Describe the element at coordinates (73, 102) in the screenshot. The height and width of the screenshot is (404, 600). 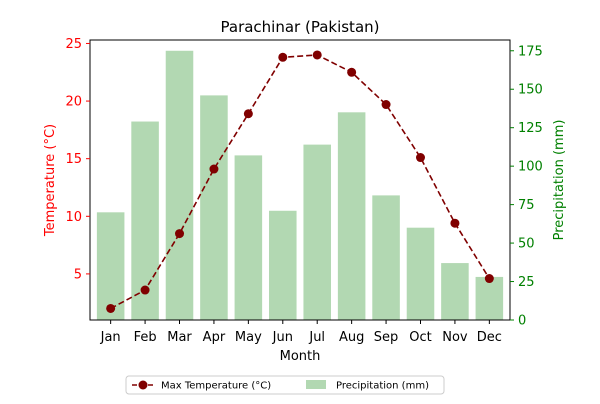
I see `y-left-tick-label: 20` at that location.